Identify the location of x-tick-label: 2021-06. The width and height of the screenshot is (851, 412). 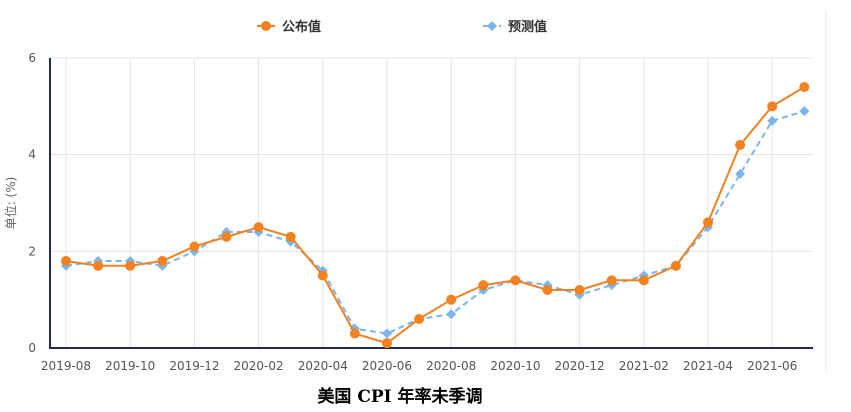
(772, 366).